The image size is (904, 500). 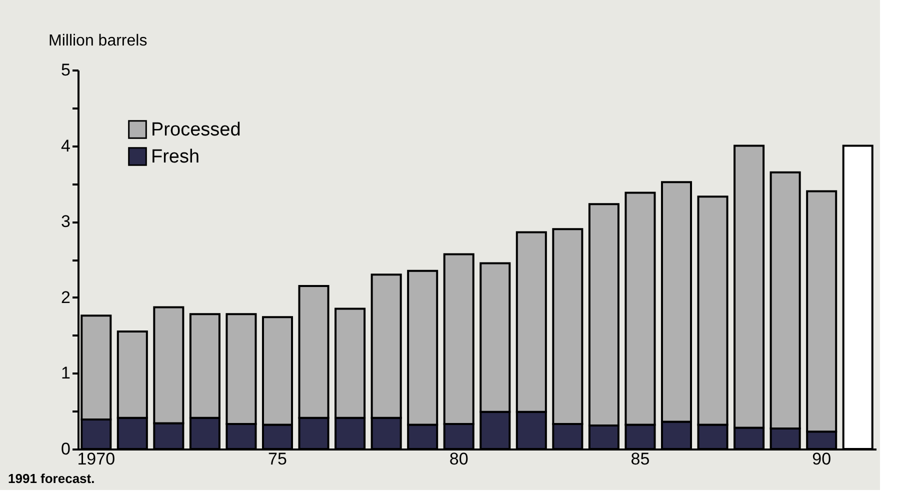 I want to click on legend-label: Fresh, so click(x=175, y=157).